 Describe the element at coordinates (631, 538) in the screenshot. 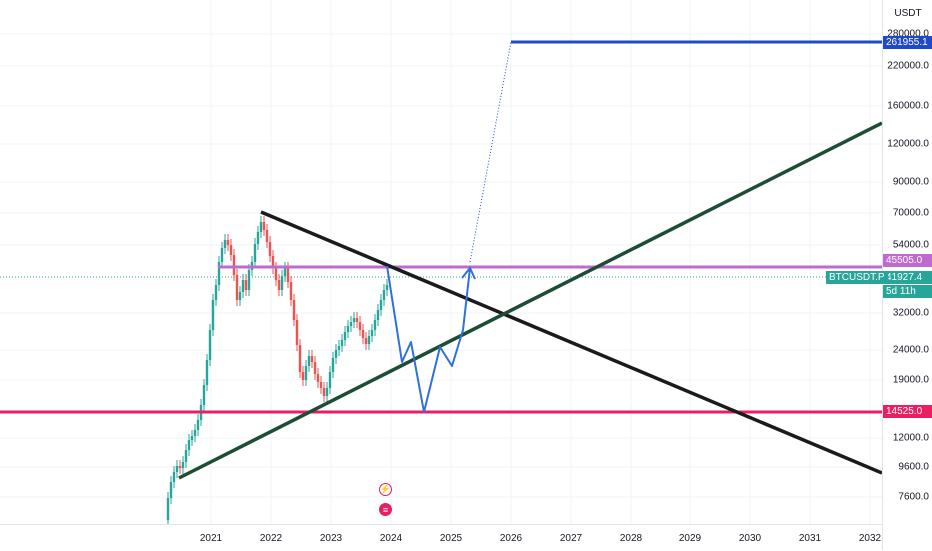

I see `time-tick-label: 2028` at that location.